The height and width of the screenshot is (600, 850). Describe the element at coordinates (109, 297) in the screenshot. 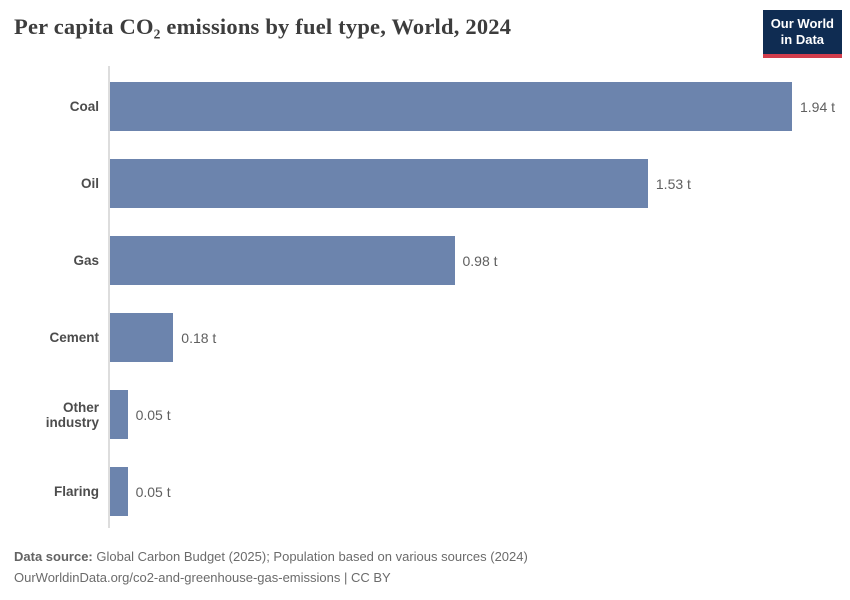

I see `y-axis-line` at that location.